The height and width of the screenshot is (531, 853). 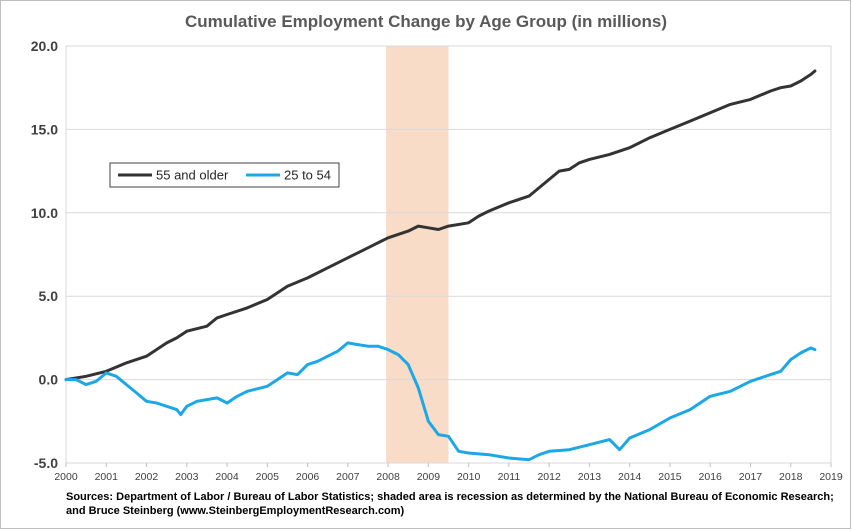 I want to click on y-tick-label: 10.0, so click(x=44, y=213).